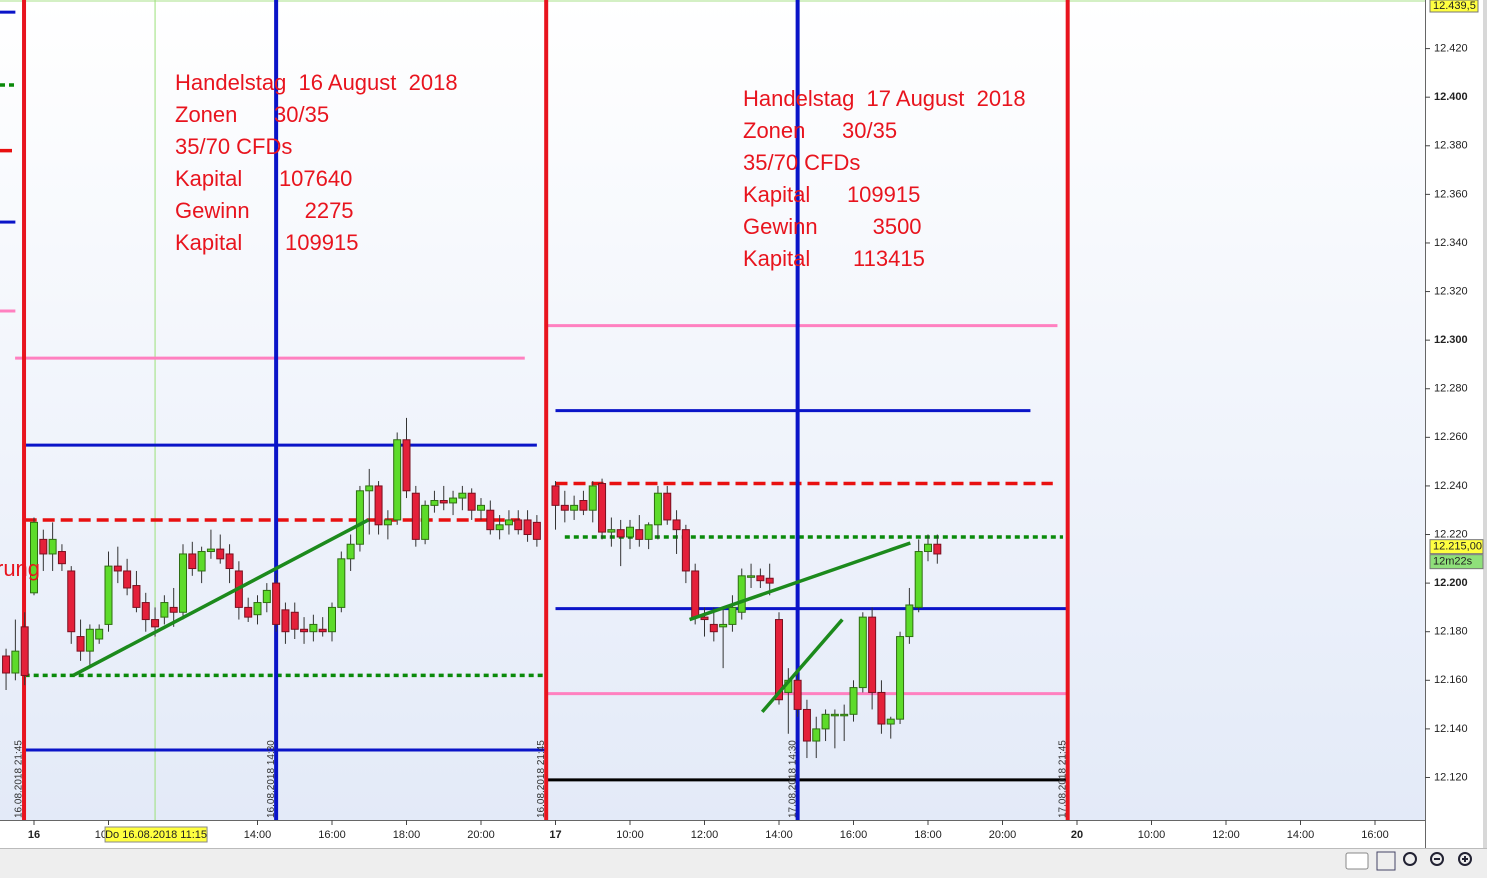  Describe the element at coordinates (1451, 194) in the screenshot. I see `y-tick-label: 12.360` at that location.